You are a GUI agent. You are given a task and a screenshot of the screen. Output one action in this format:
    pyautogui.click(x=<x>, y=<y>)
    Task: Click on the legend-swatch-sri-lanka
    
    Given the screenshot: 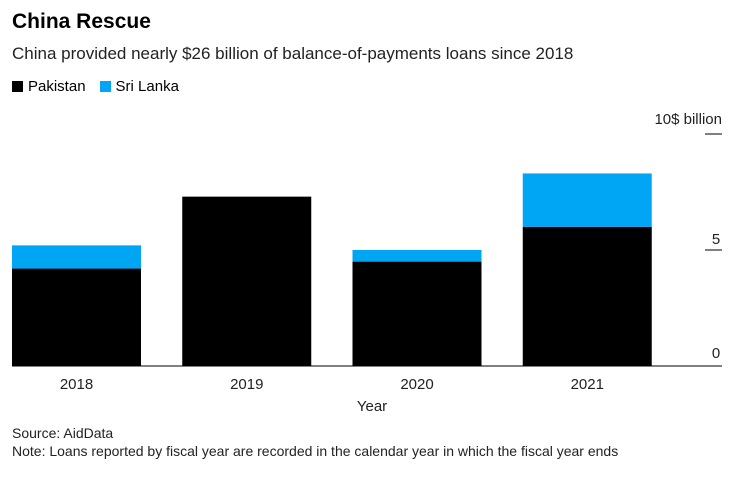 What is the action you would take?
    pyautogui.click(x=105, y=86)
    